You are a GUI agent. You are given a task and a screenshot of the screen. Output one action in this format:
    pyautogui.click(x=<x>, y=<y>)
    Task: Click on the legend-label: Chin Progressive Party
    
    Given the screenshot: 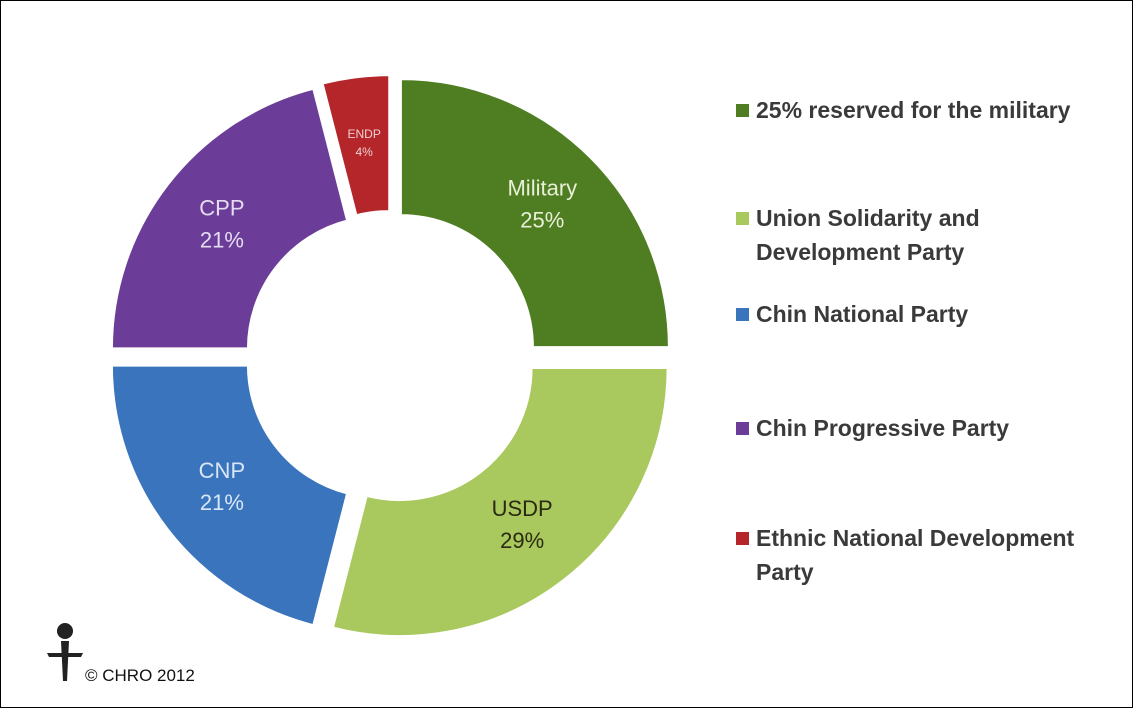 What is the action you would take?
    pyautogui.click(x=883, y=428)
    